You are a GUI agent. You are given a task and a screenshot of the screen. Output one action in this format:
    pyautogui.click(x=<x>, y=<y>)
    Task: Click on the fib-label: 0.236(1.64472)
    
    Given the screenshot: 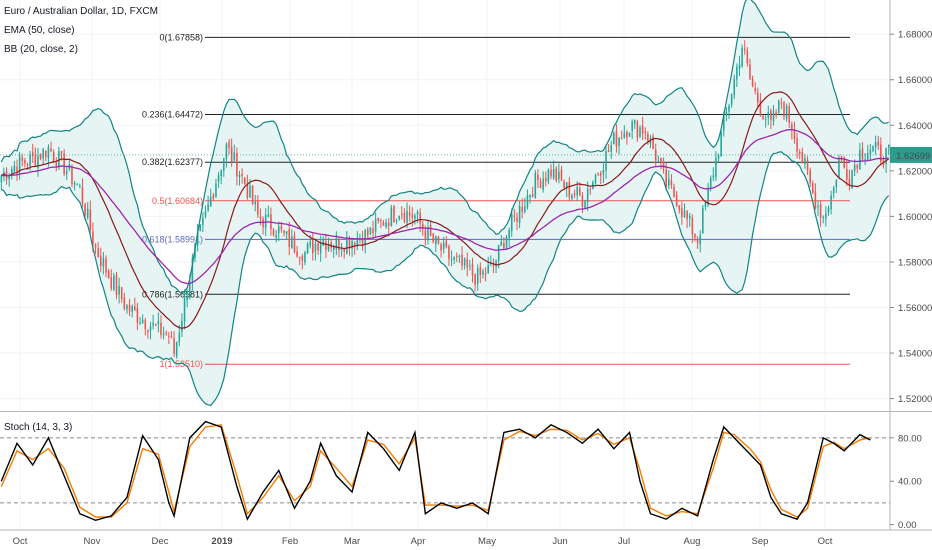 What is the action you would take?
    pyautogui.click(x=172, y=115)
    